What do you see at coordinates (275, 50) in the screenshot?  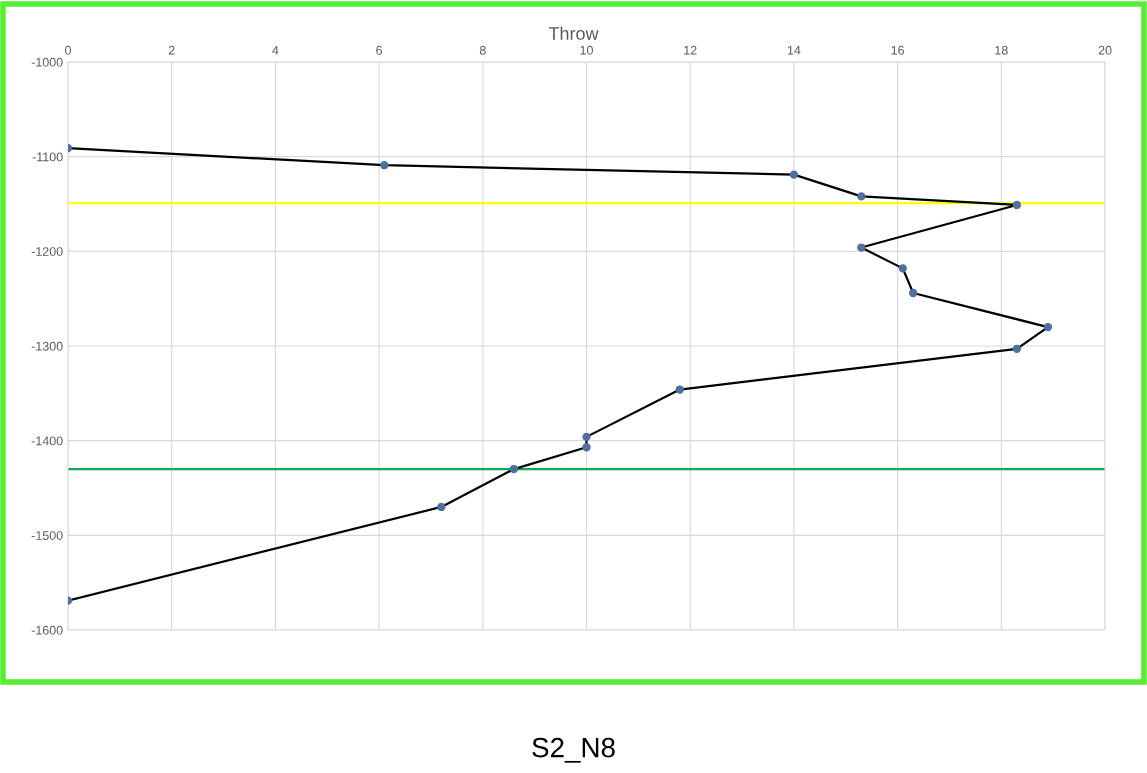 I see `x-tick-label: 4` at bounding box center [275, 50].